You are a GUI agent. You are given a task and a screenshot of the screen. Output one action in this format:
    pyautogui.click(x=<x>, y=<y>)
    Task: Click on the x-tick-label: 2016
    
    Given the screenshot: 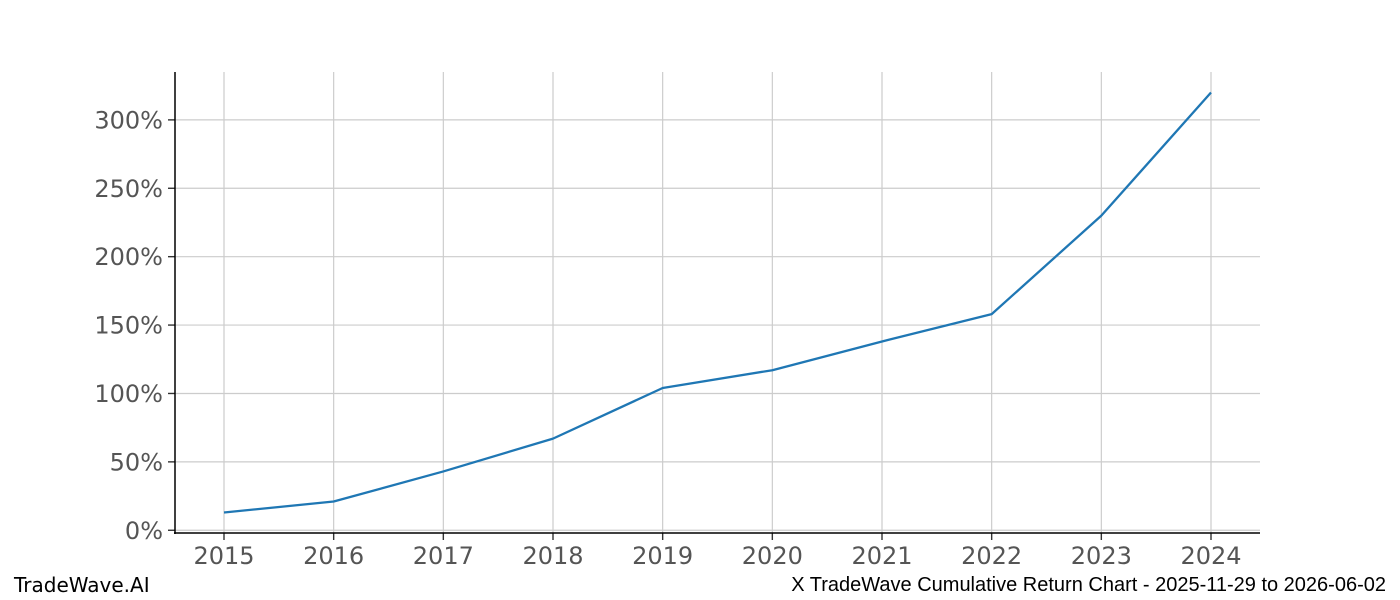 What is the action you would take?
    pyautogui.click(x=333, y=556)
    